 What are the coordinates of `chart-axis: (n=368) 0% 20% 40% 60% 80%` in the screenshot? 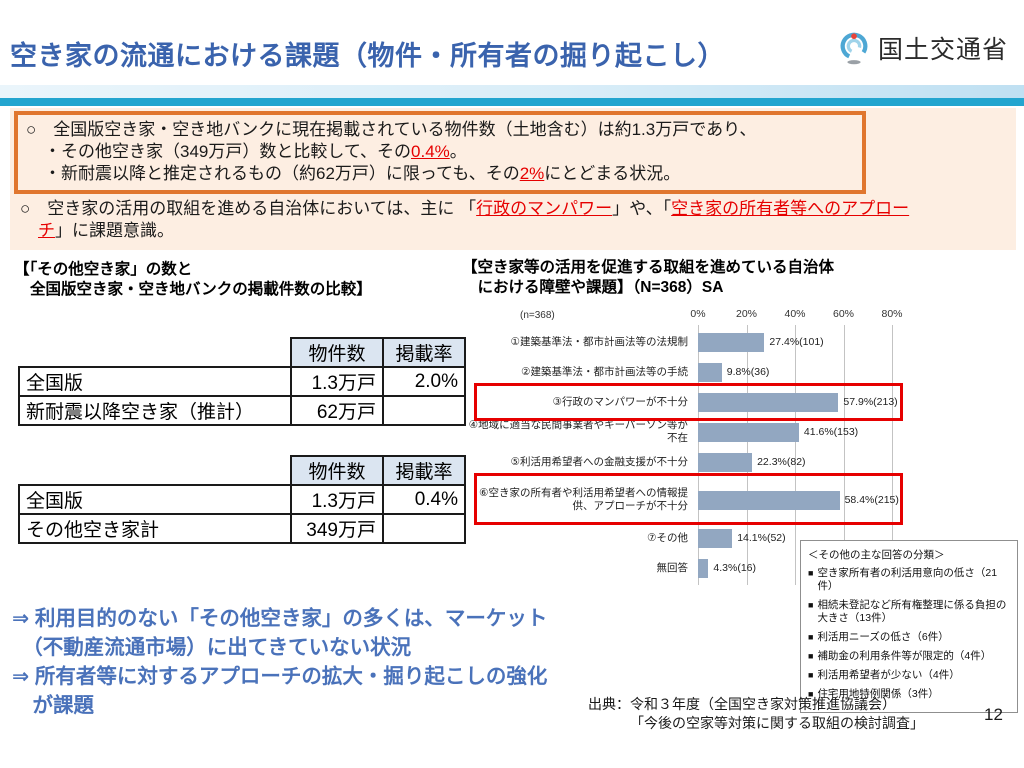 It's located at (740, 316).